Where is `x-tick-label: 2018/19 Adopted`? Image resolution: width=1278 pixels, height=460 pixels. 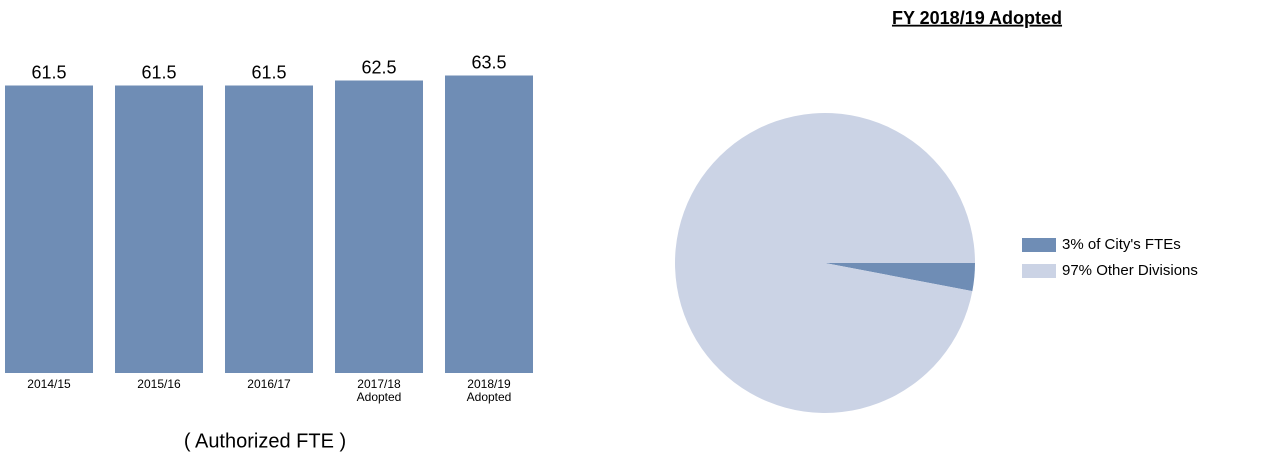
x-tick-label: 2018/19 Adopted is located at coordinates (489, 390).